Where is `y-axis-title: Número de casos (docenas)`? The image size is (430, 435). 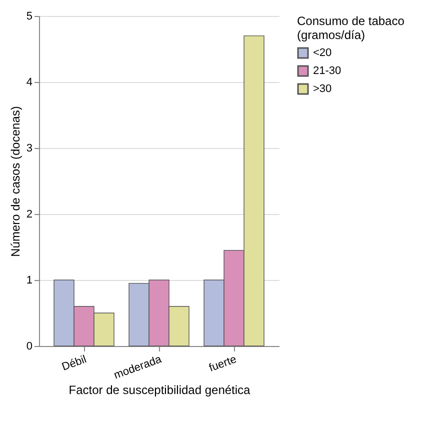 y-axis-title: Número de casos (docenas) is located at coordinates (15, 181).